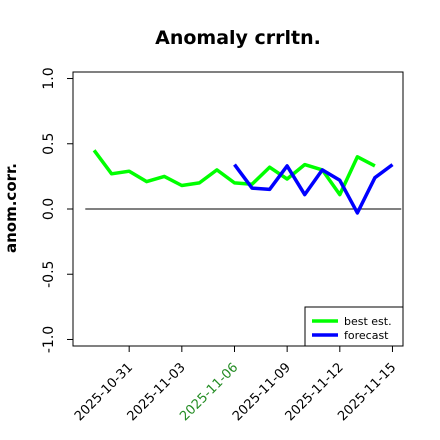  I want to click on y-tick-label: 0.0, so click(49, 209).